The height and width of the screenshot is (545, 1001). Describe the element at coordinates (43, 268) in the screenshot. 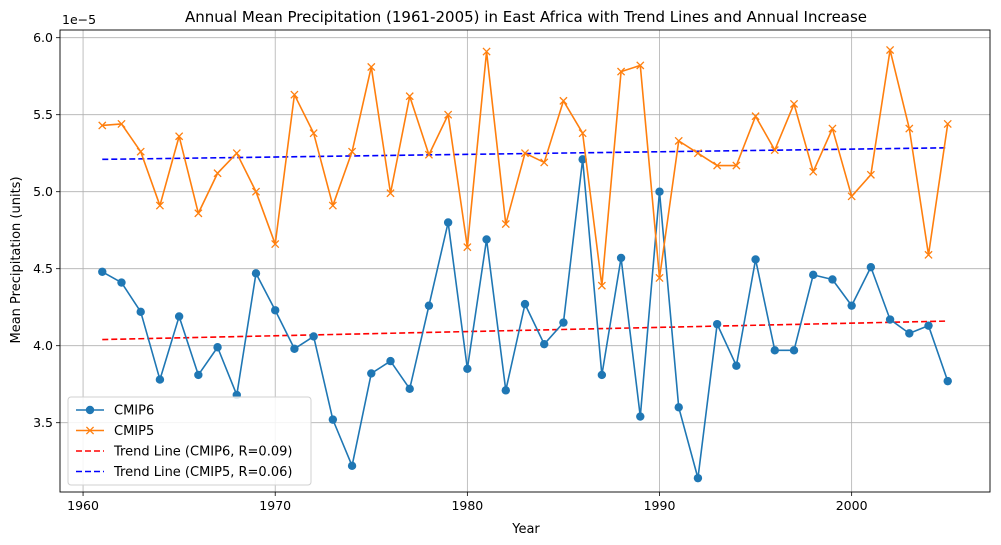

I see `y-tick-label: 4.5` at that location.